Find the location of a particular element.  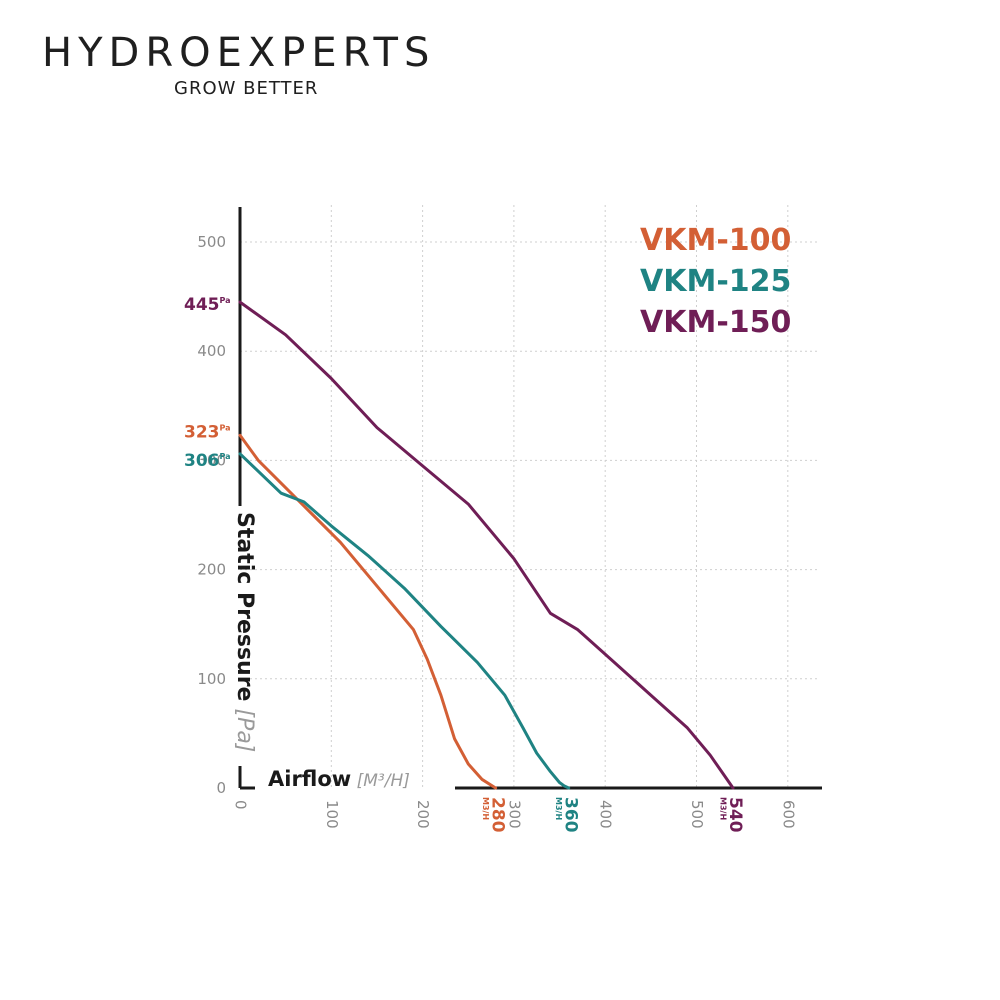

x-tick-label: 400 is located at coordinates (606, 814).